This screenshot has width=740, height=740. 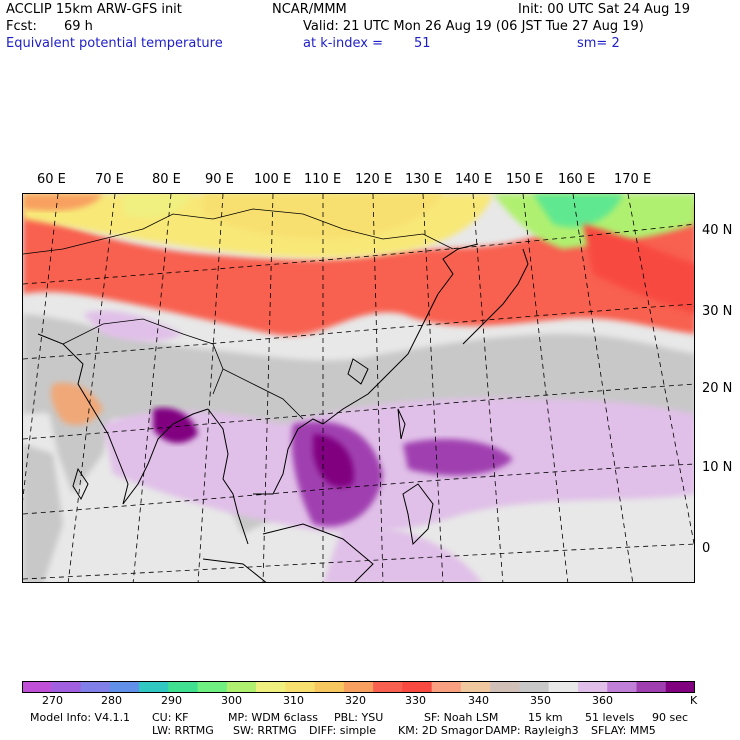 What do you see at coordinates (133, 326) in the screenshot?
I see `lavender-patch` at bounding box center [133, 326].